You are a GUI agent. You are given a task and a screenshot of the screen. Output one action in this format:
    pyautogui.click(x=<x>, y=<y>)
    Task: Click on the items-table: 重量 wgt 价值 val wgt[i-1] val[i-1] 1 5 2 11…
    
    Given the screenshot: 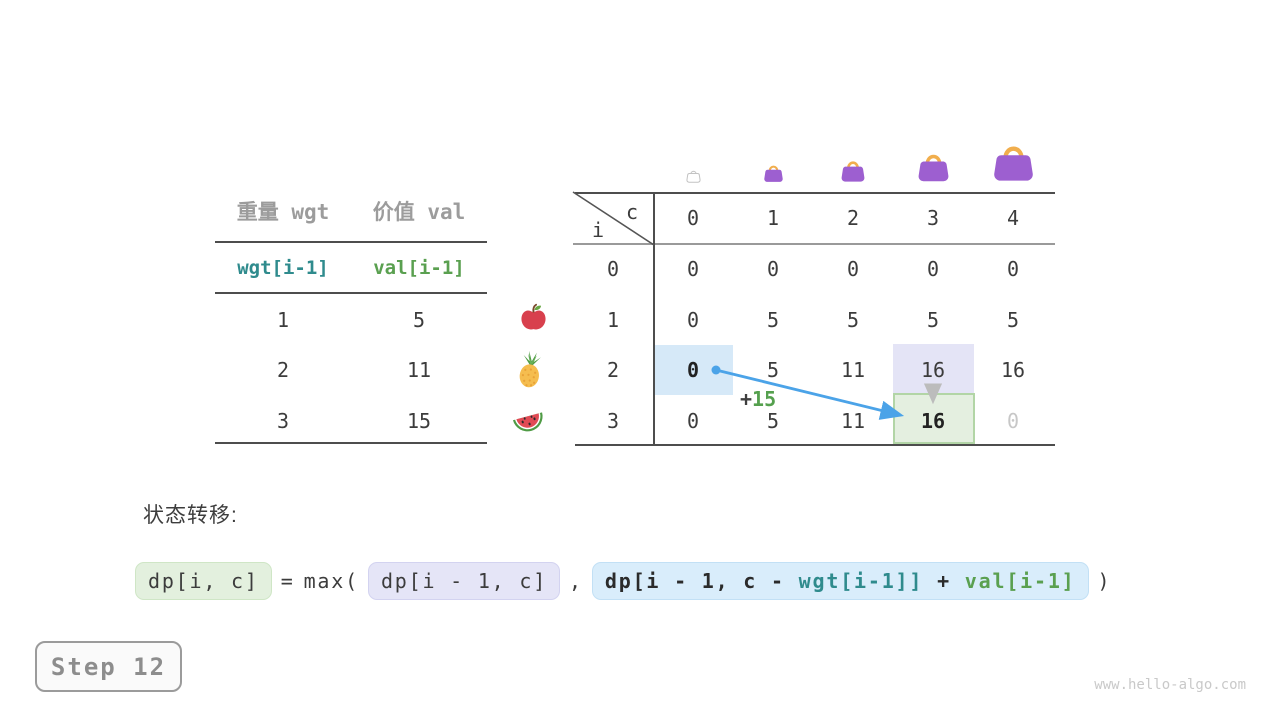 What is the action you would take?
    pyautogui.click(x=351, y=322)
    